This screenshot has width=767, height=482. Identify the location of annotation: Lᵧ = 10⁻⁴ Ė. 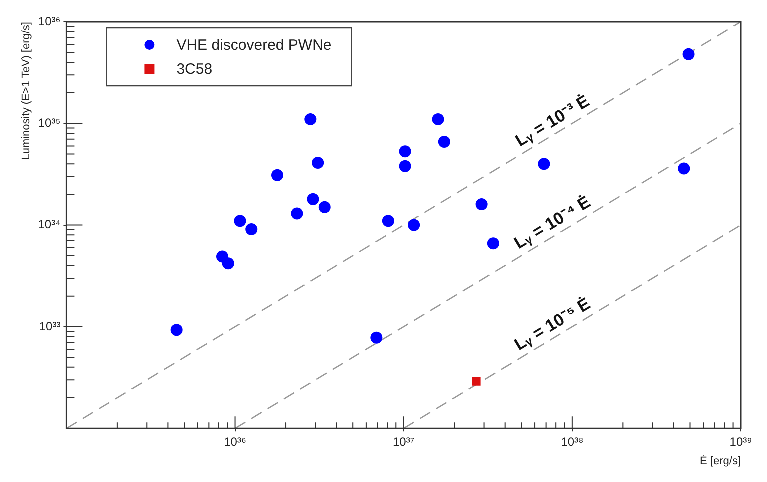
(552, 222).